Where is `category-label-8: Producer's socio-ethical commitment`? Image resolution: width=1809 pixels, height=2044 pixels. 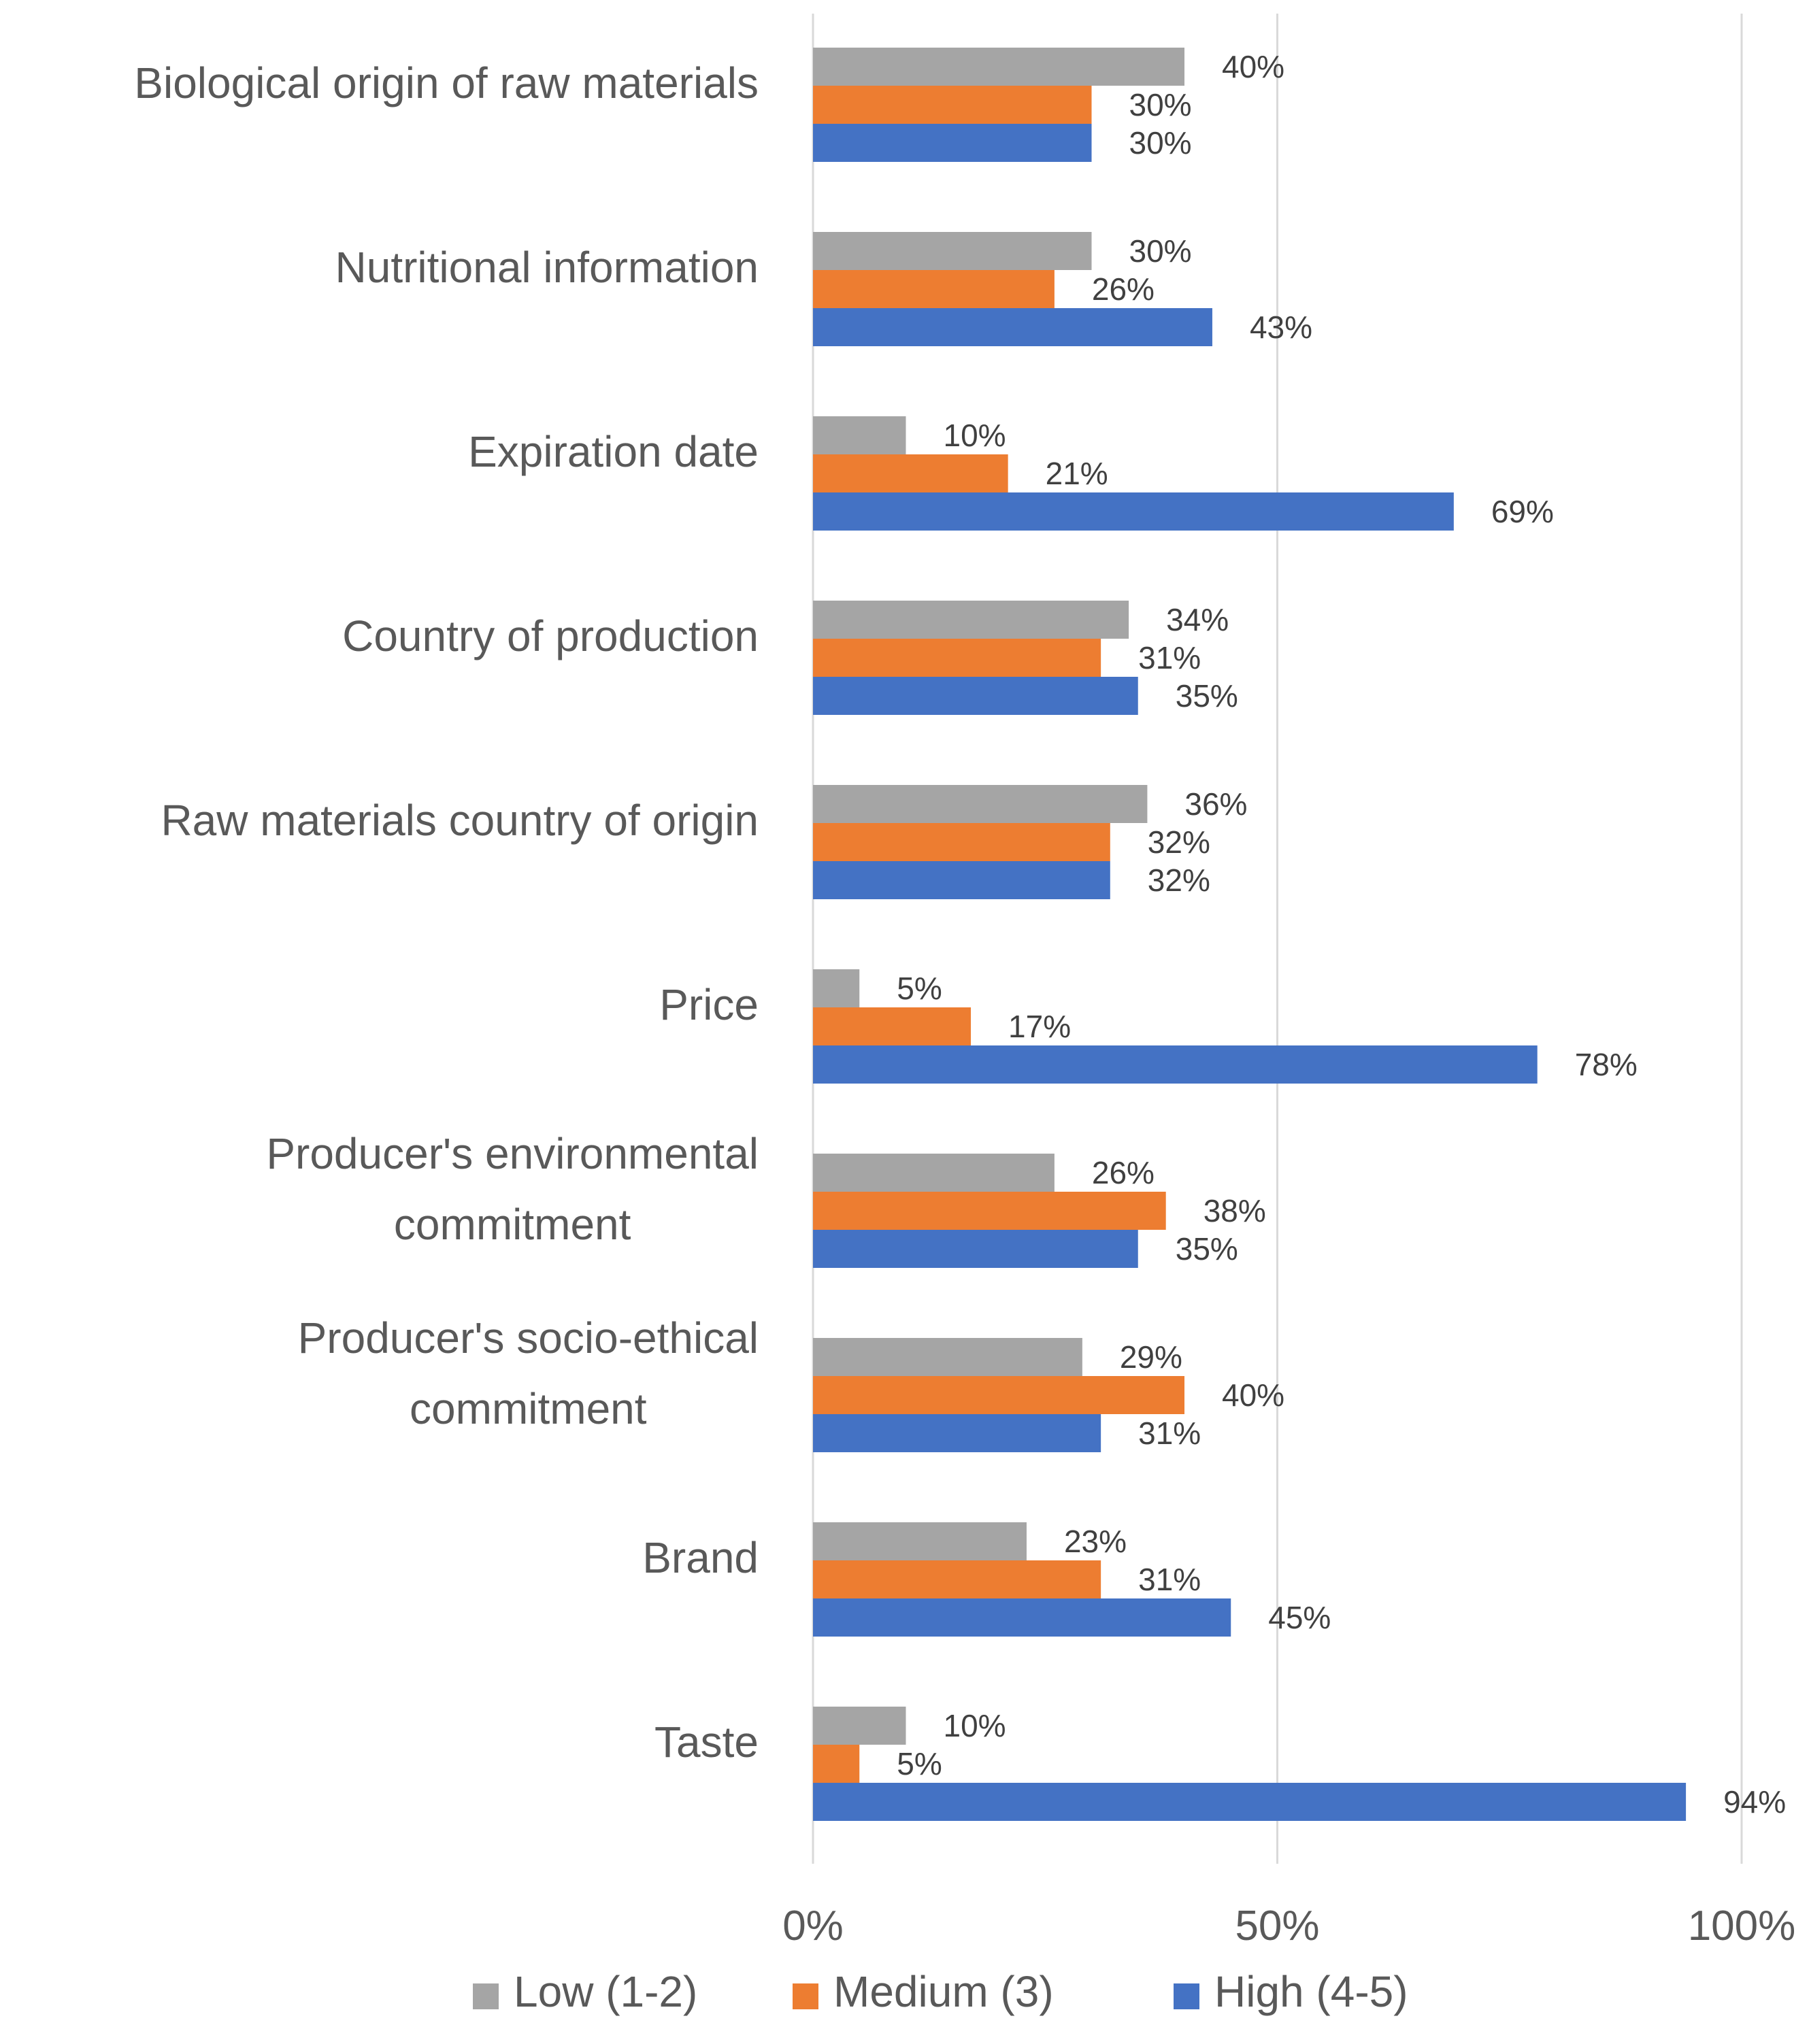 category-label-8: Producer's socio-ethical commitment is located at coordinates (529, 1373).